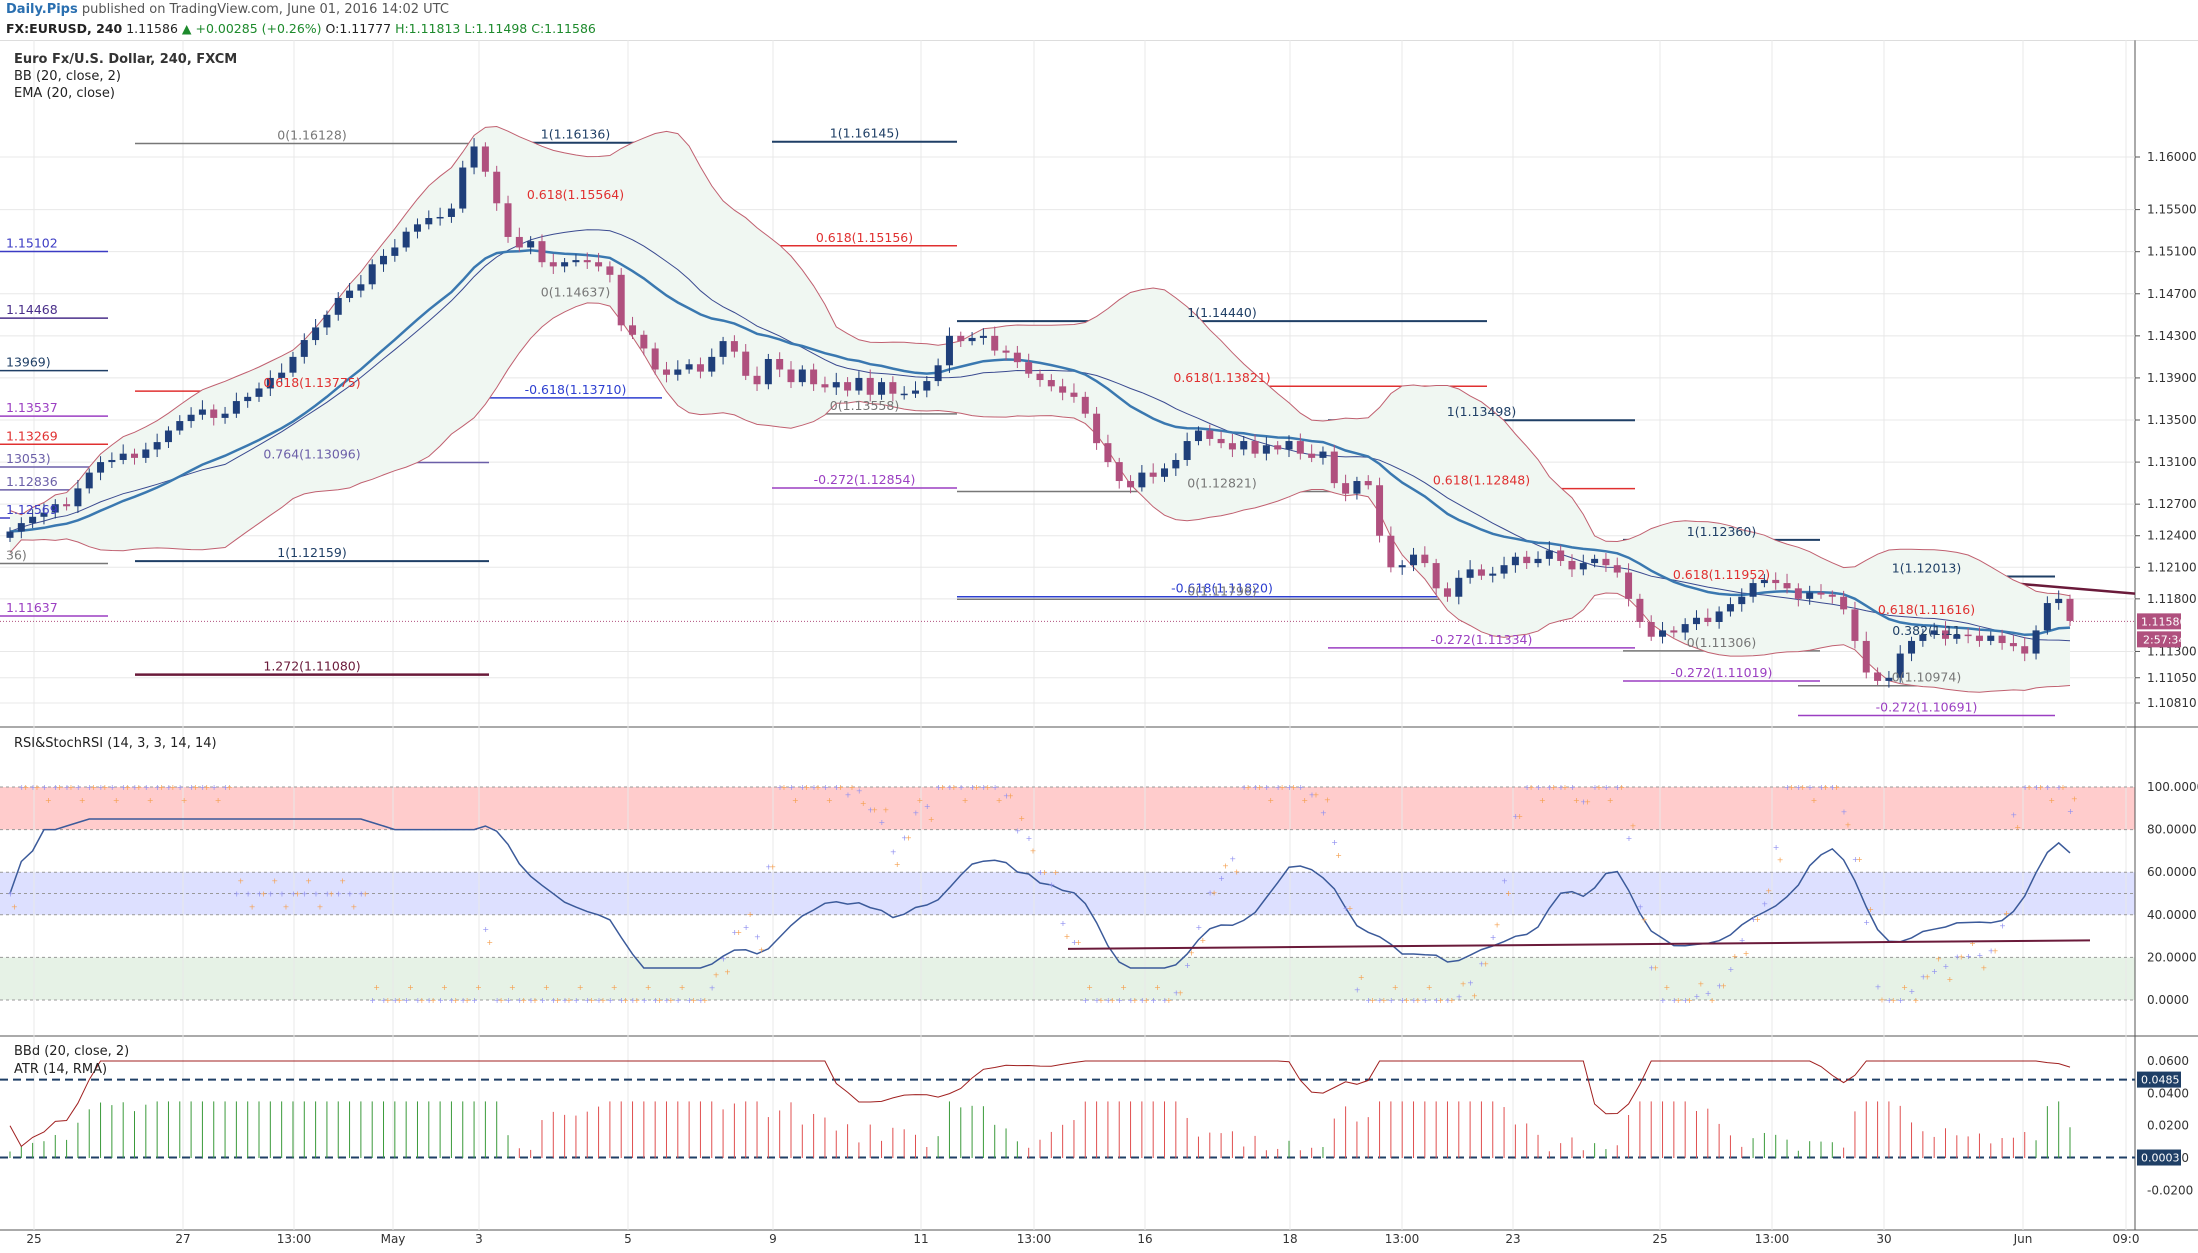 The image size is (2198, 1253). What do you see at coordinates (1926, 630) in the screenshot?
I see `fib-level-label: 0.382(1.11` at bounding box center [1926, 630].